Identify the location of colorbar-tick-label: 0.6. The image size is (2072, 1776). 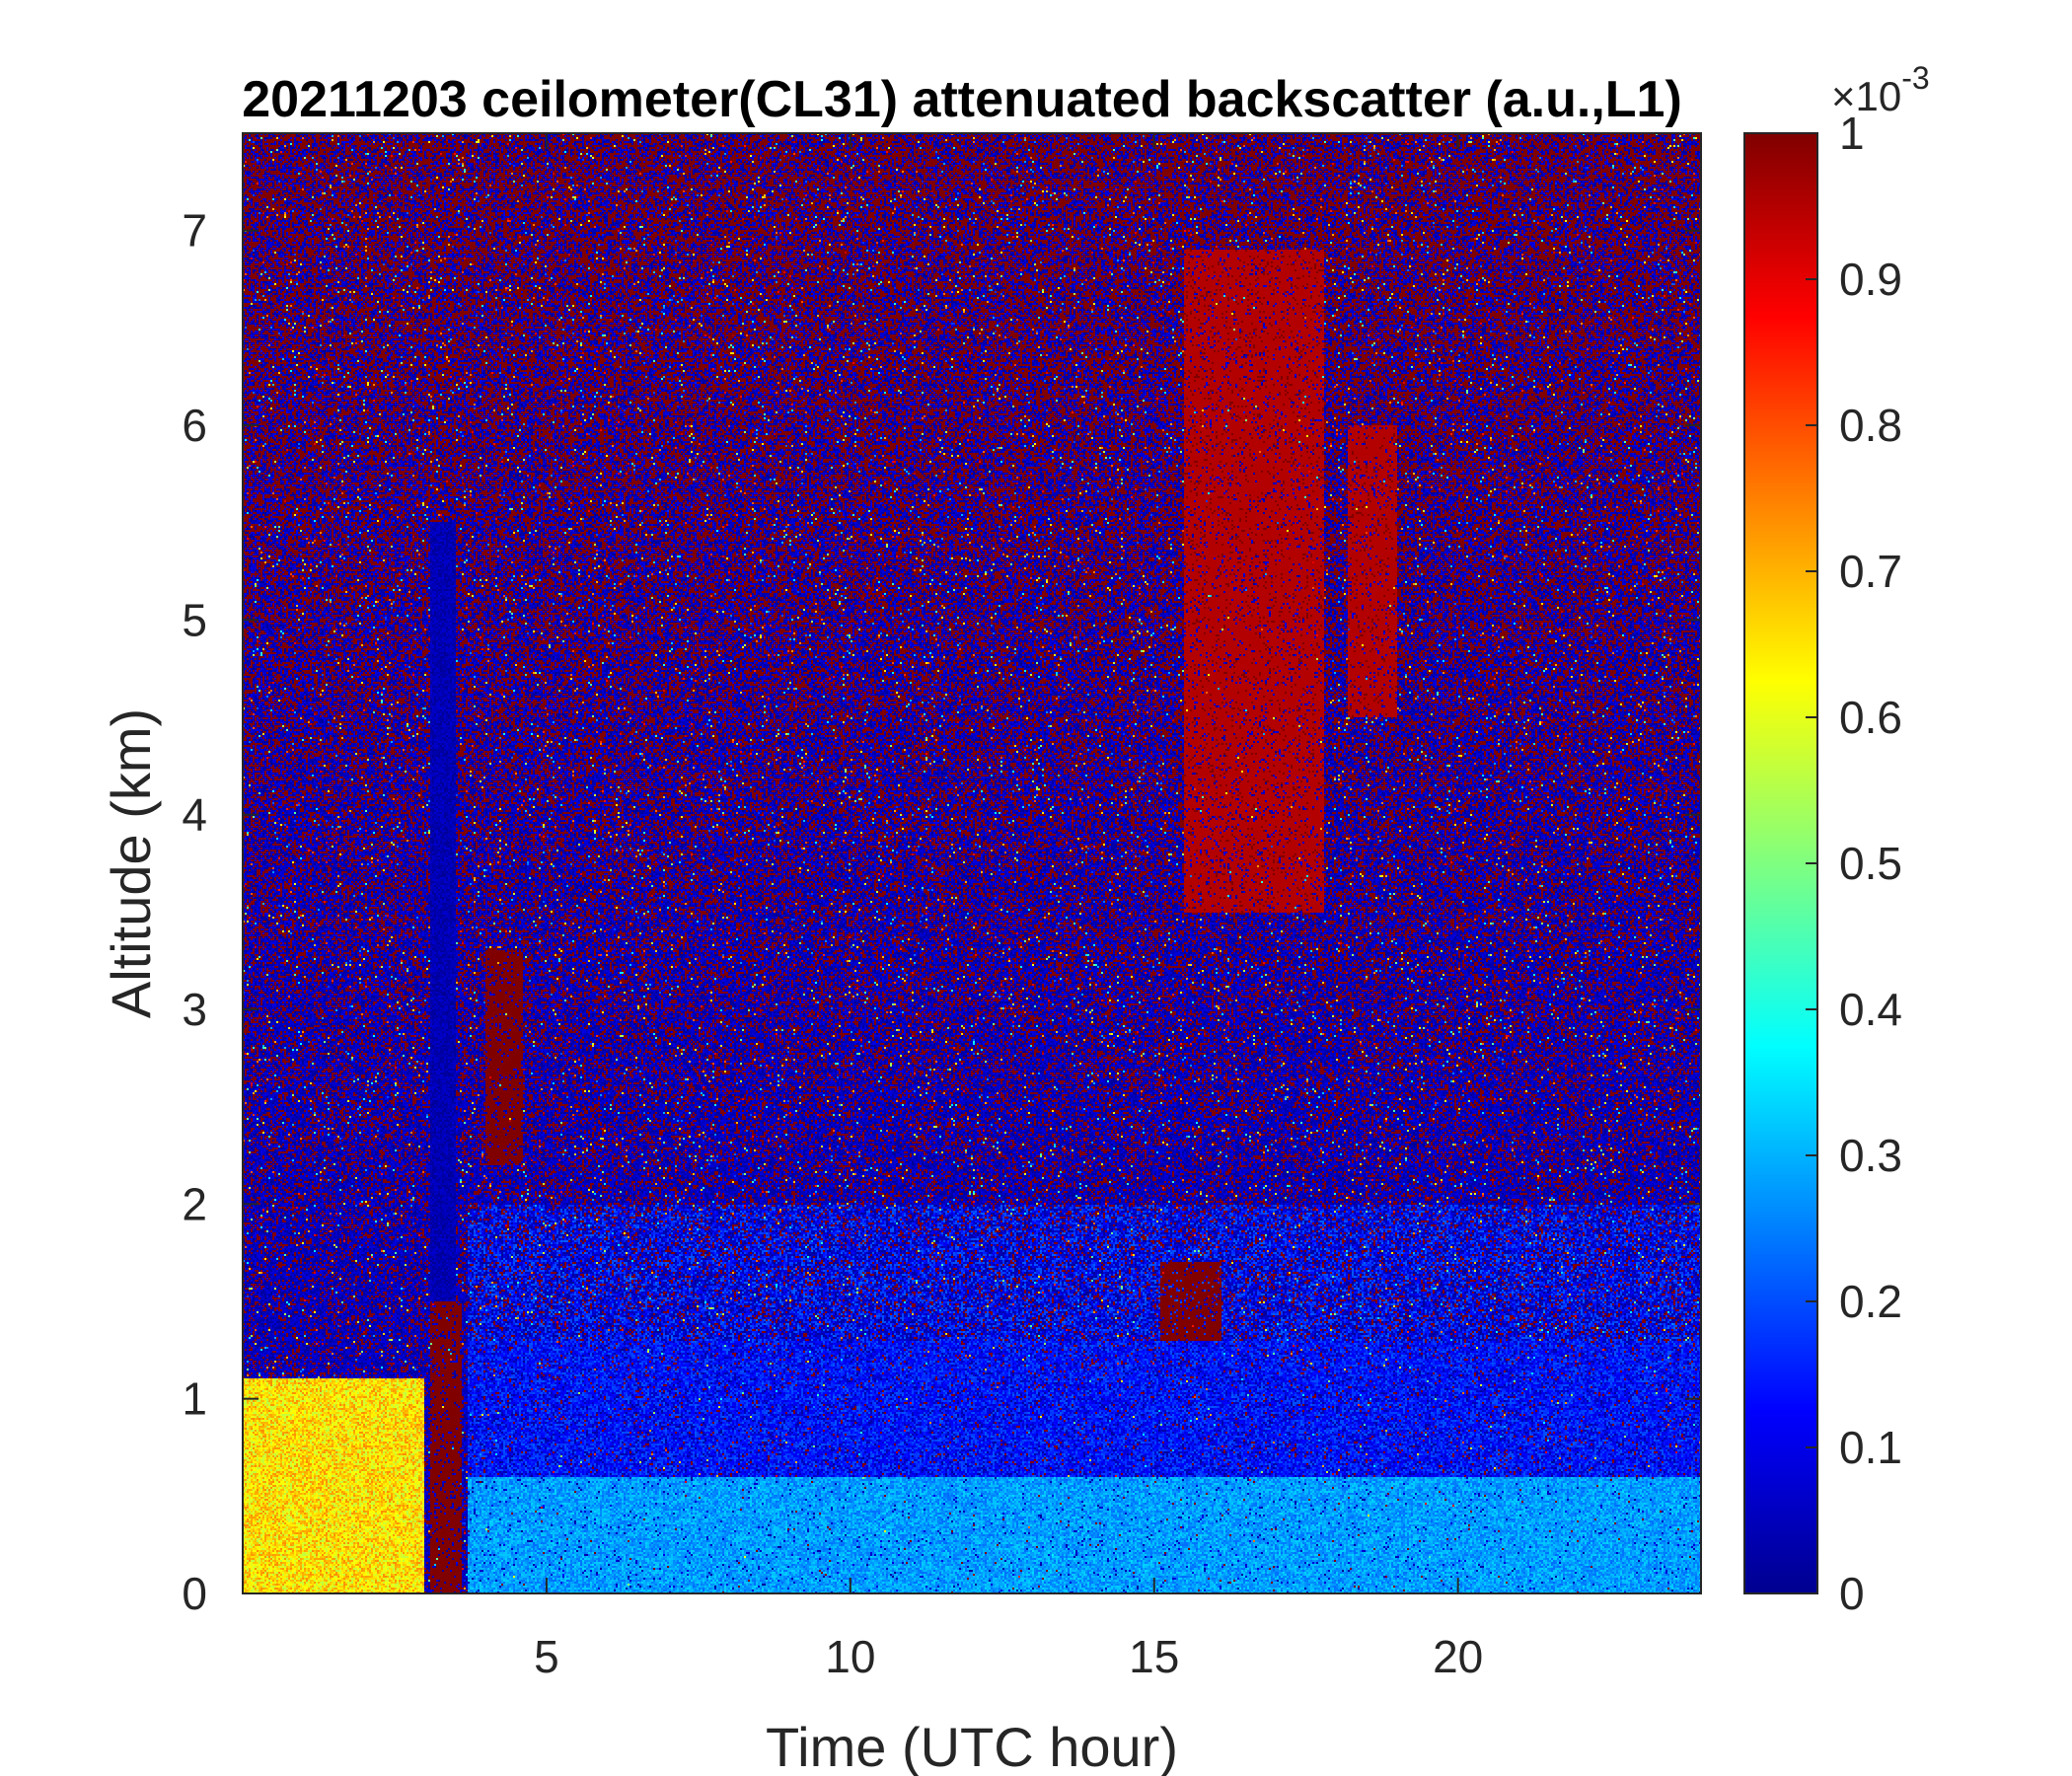
(1870, 718).